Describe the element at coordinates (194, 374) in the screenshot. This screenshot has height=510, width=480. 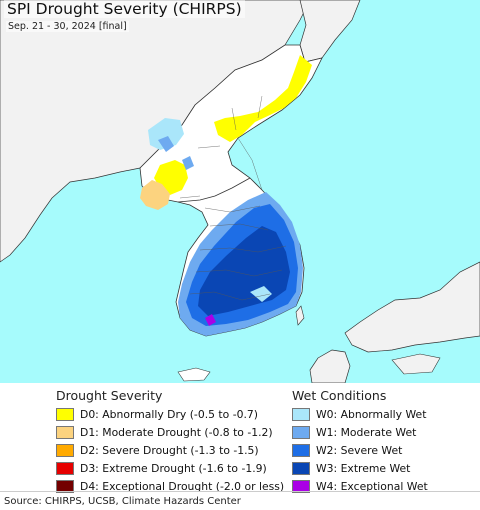
I see `jeju-island` at that location.